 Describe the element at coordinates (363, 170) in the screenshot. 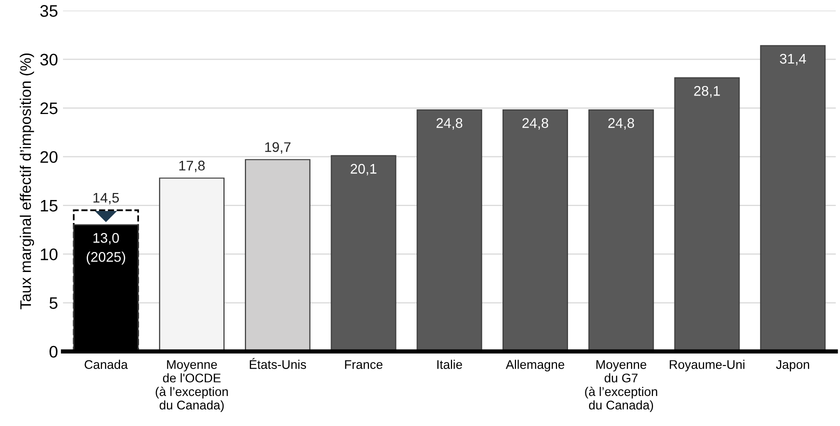

I see `data-label: 20,1` at that location.